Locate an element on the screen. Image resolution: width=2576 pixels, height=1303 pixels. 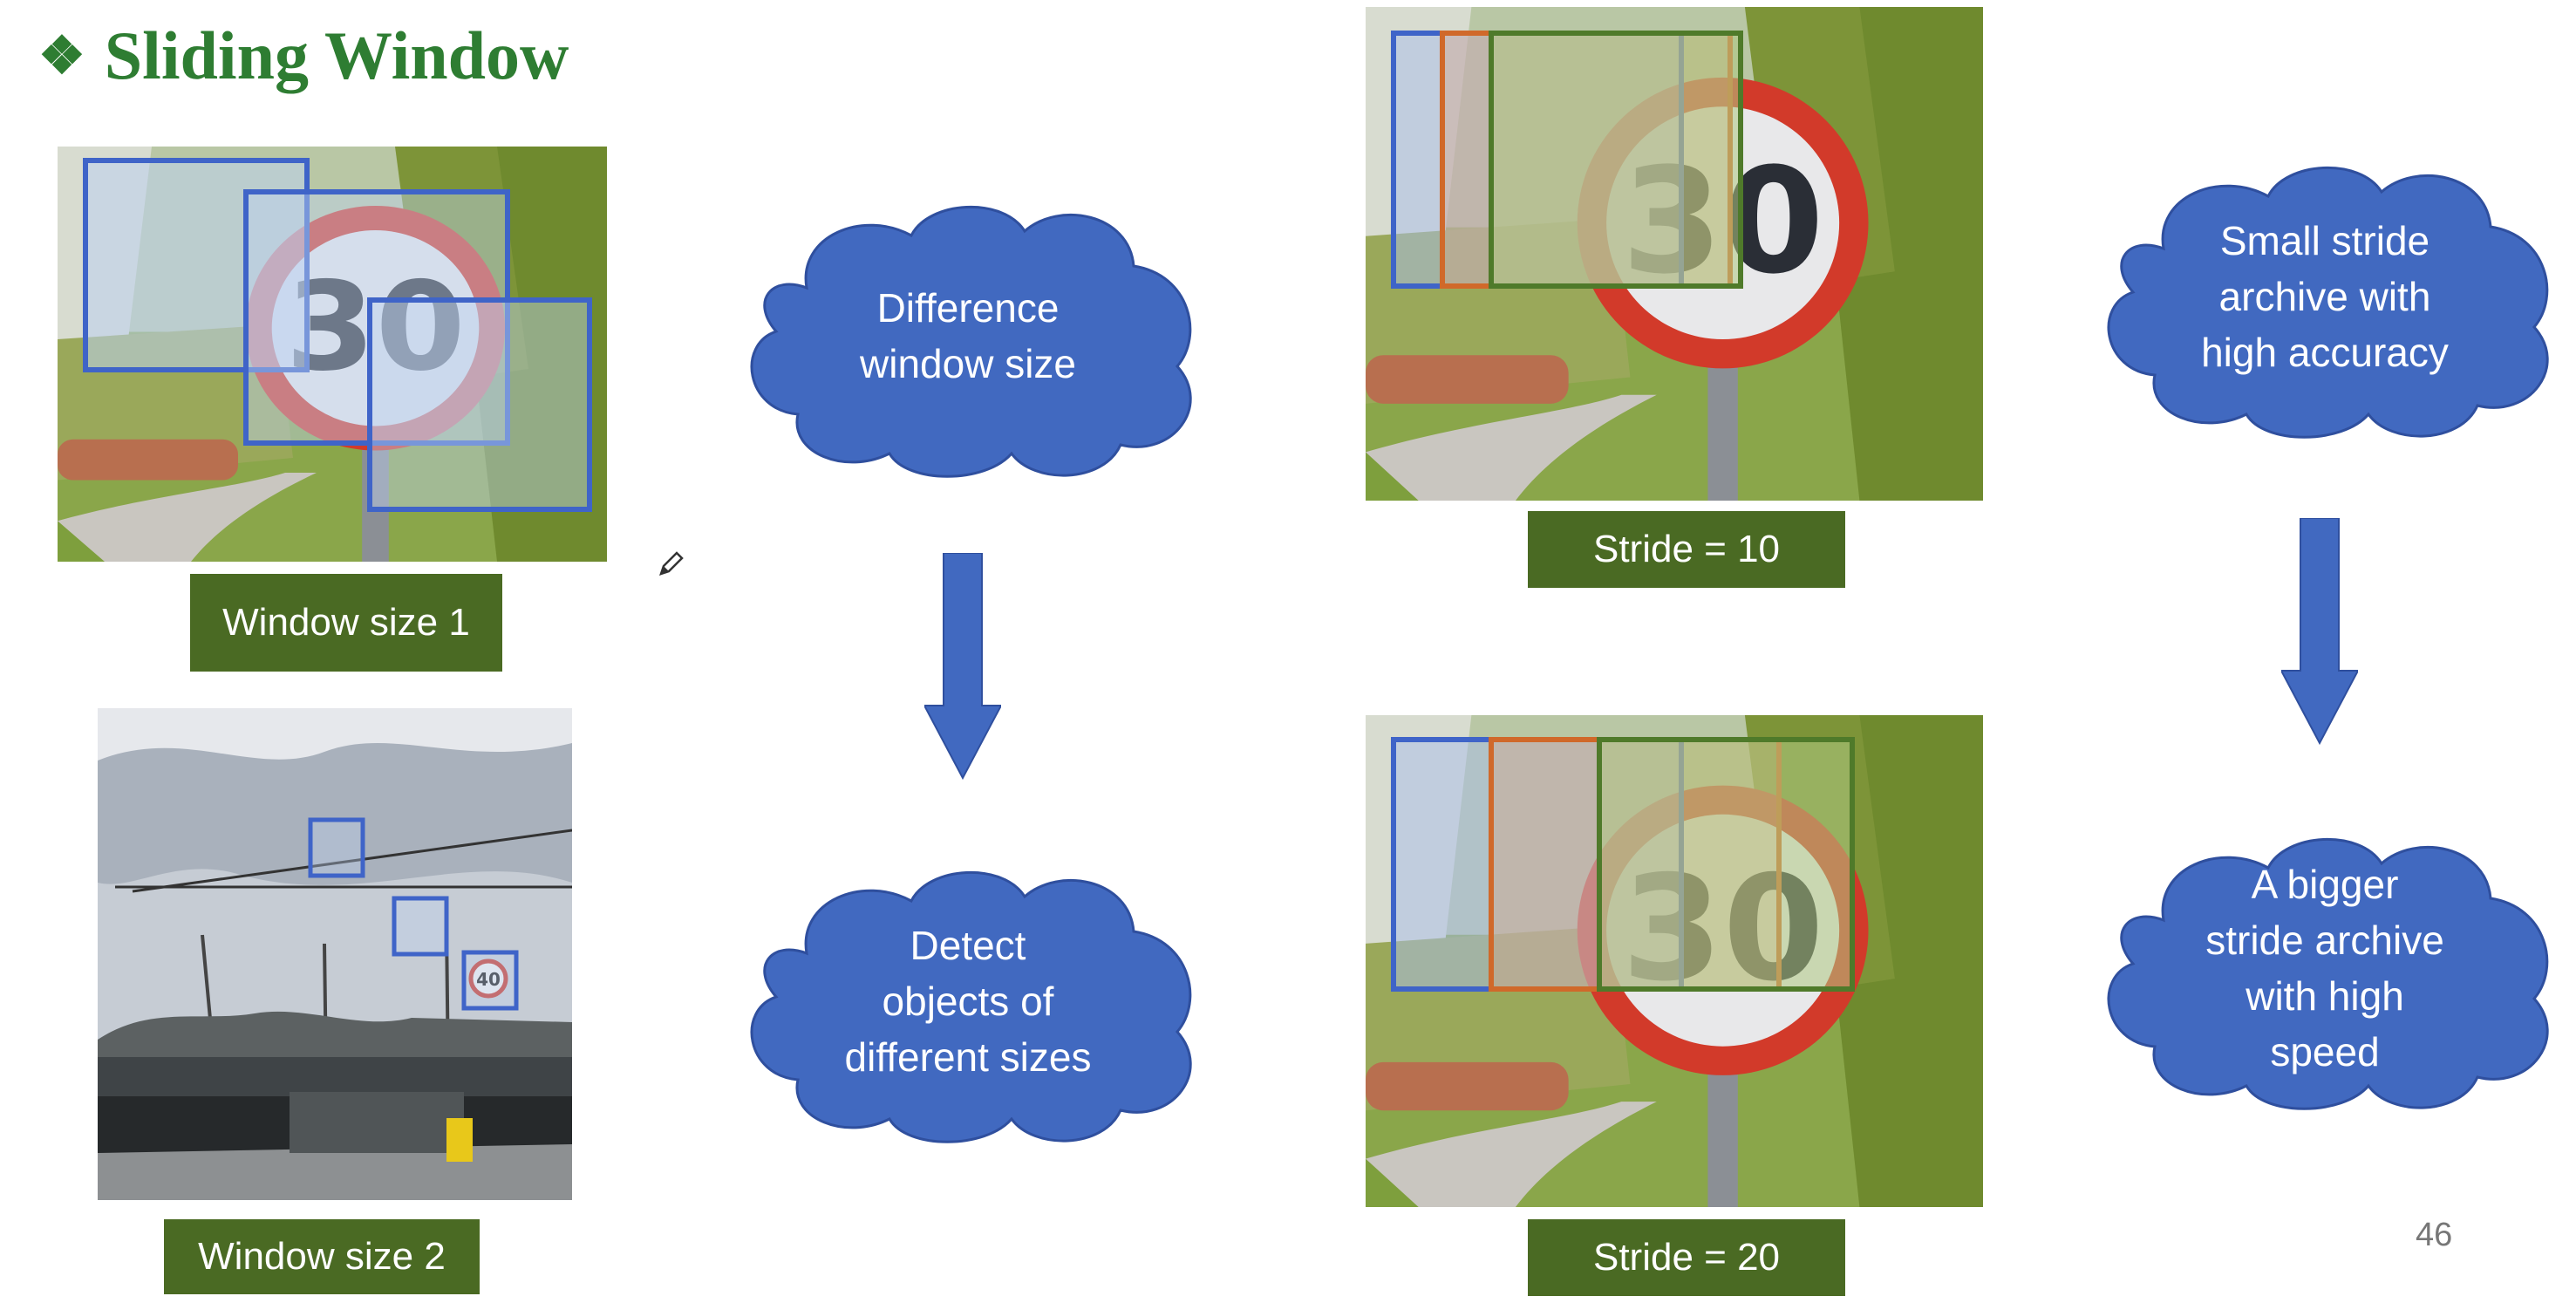
cloud-bigger-stride: A bigger stride archive with high speed is located at coordinates (2325, 968).